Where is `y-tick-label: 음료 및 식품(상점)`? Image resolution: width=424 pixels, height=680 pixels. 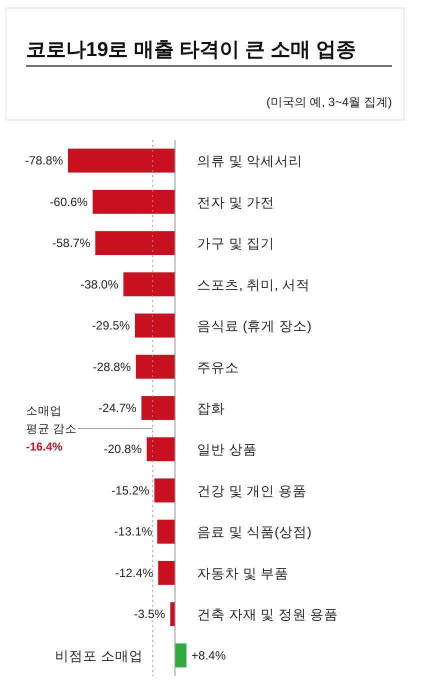
y-tick-label: 음료 및 식품(상점) is located at coordinates (254, 532).